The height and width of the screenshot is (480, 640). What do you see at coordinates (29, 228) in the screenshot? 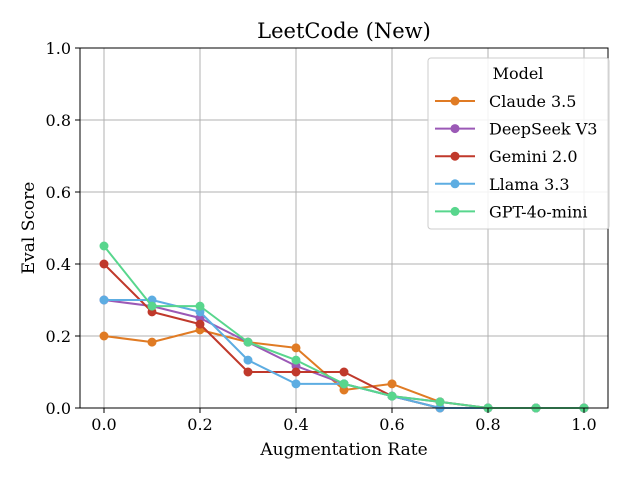
I see `y-axis-label: Eval Score` at bounding box center [29, 228].